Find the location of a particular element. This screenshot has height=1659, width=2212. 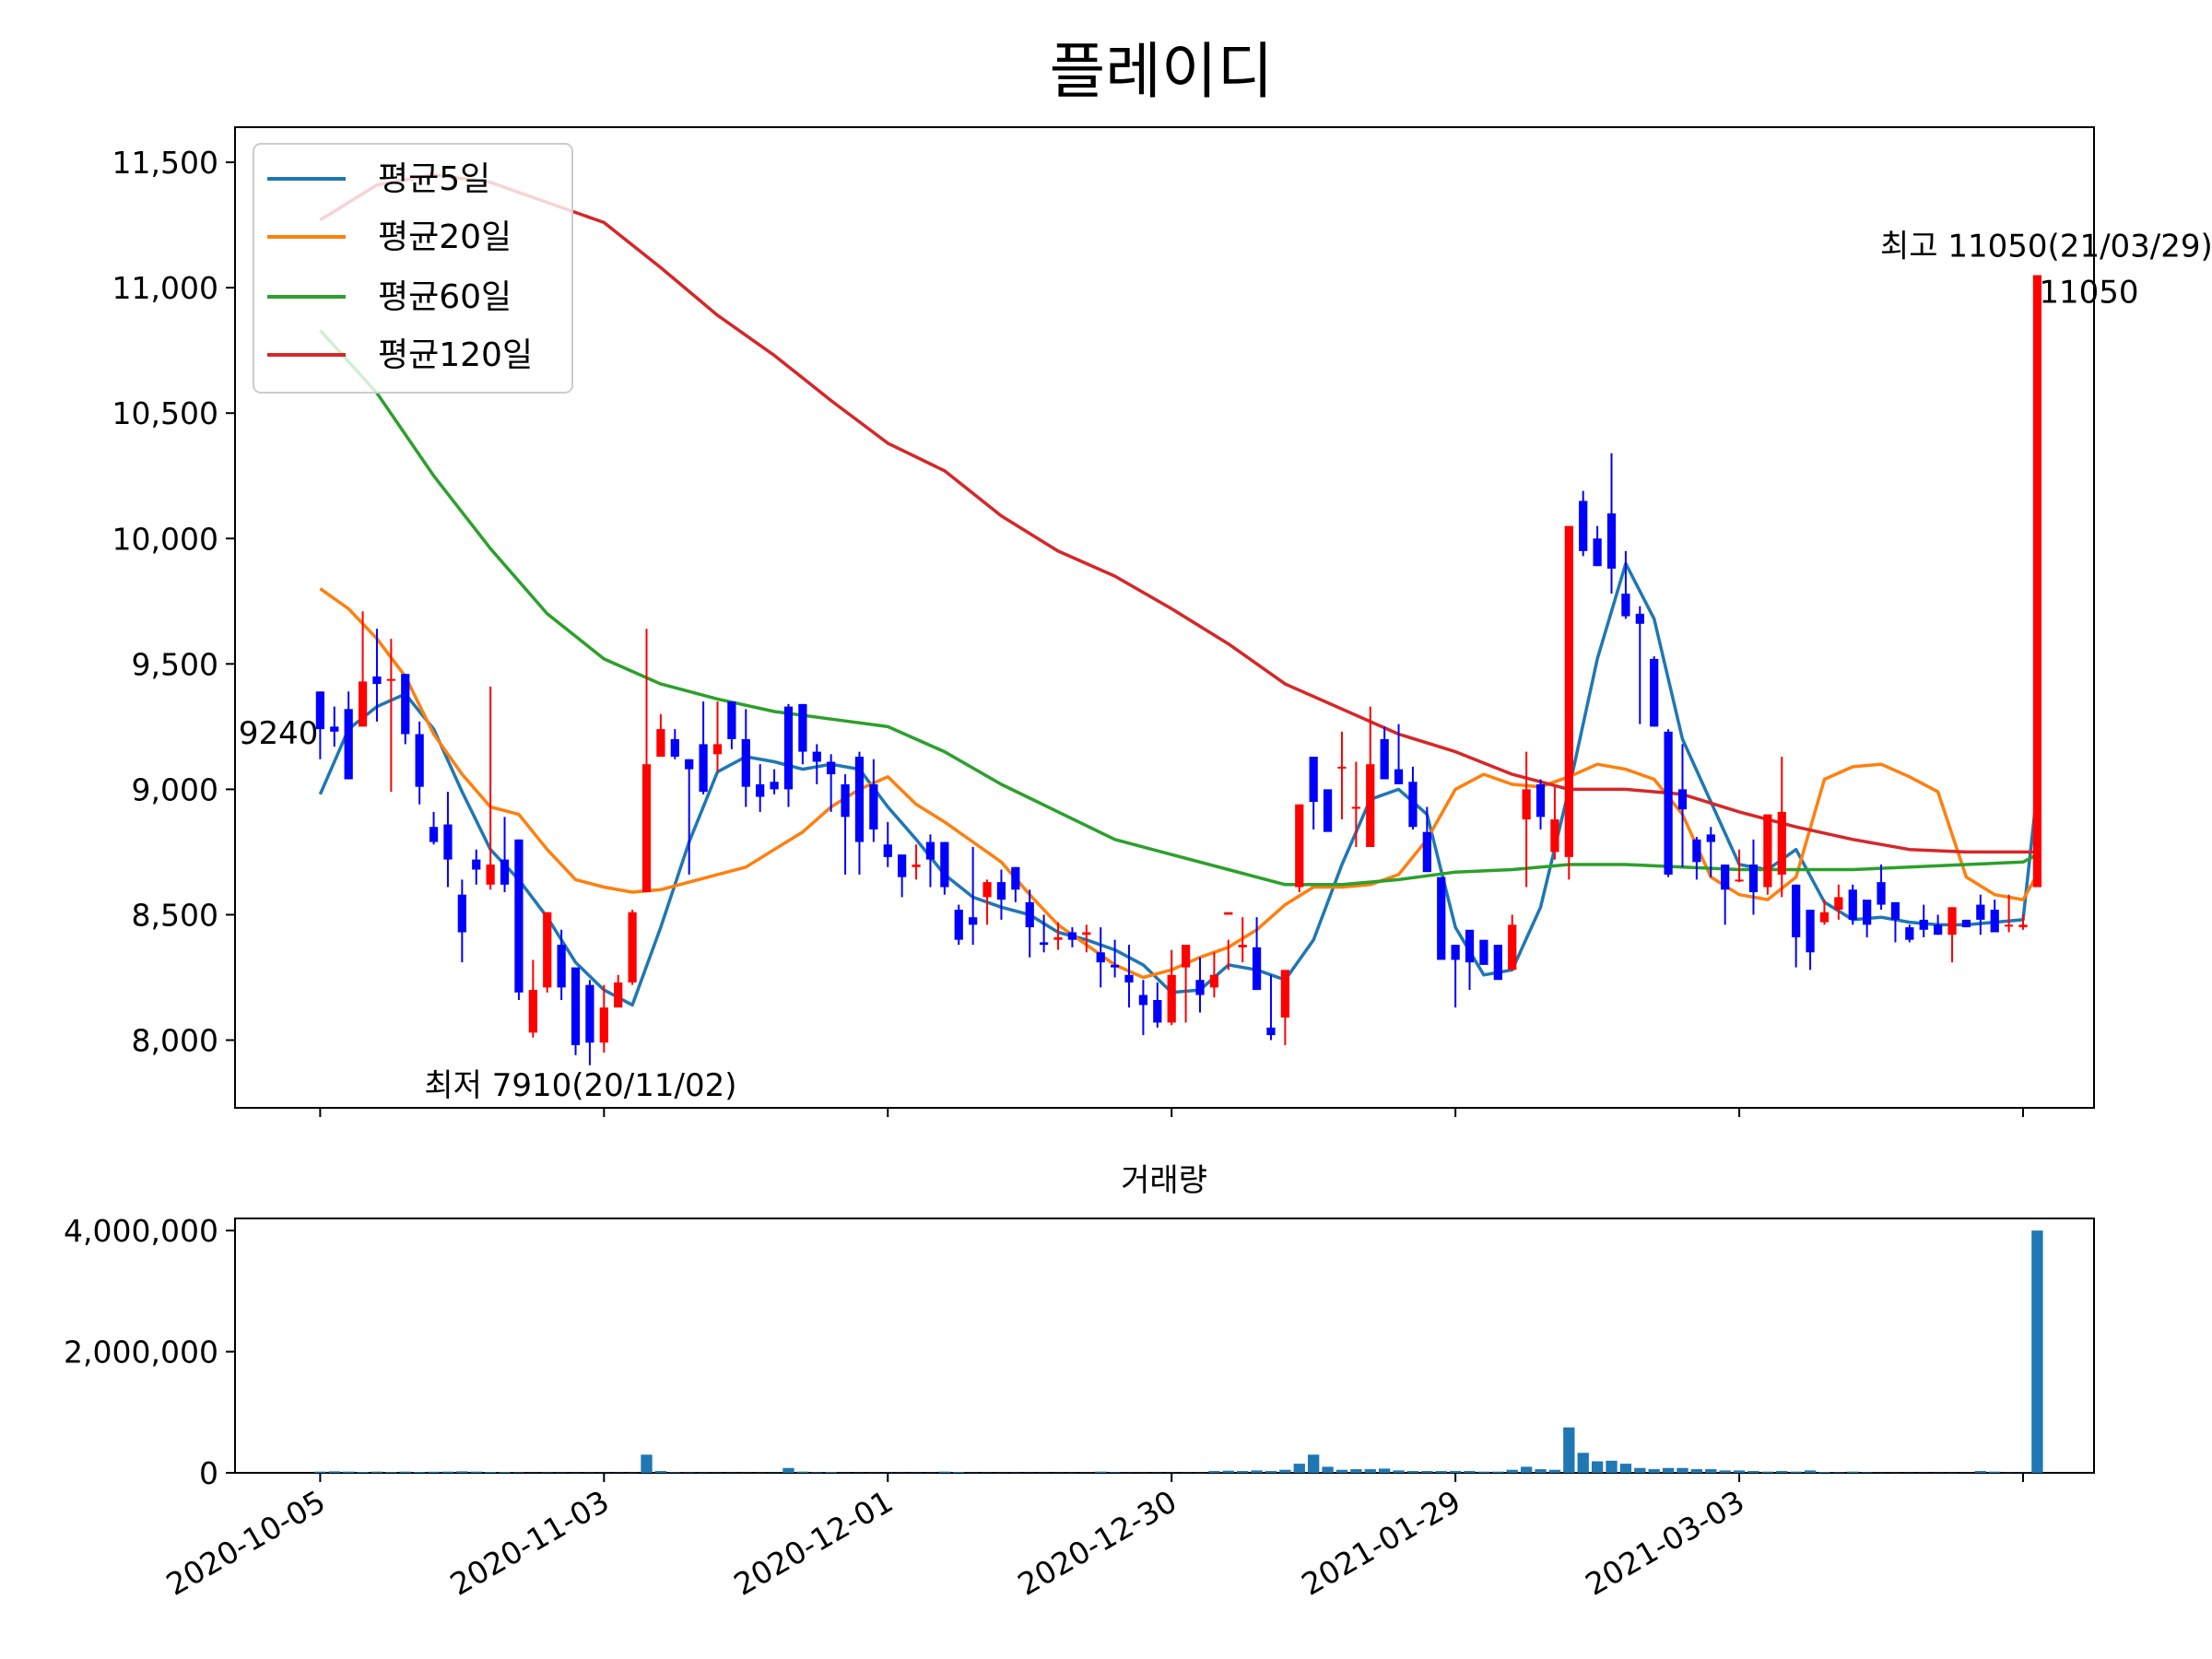

volume-y-axis: 0 2,000,000 4,000,000 is located at coordinates (149, 1352).